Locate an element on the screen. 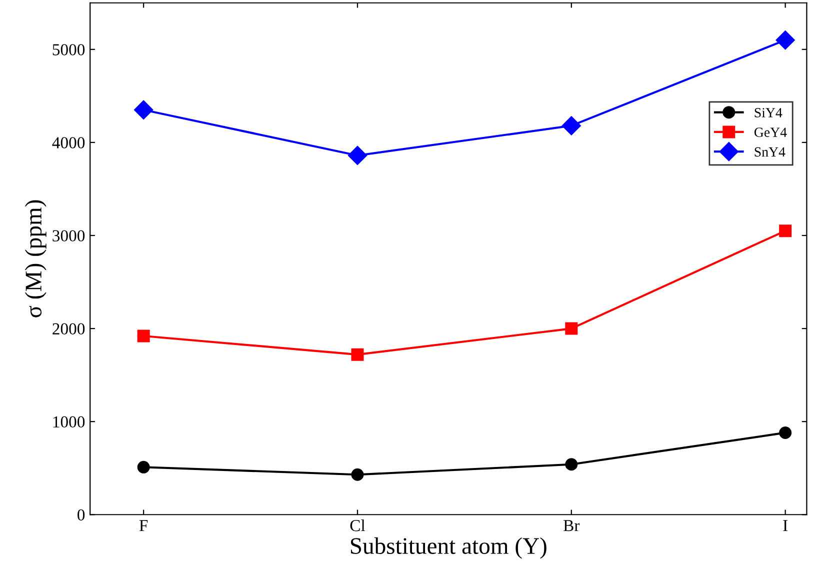 This screenshot has width=819, height=575. x-tick-label: Cl is located at coordinates (358, 525).